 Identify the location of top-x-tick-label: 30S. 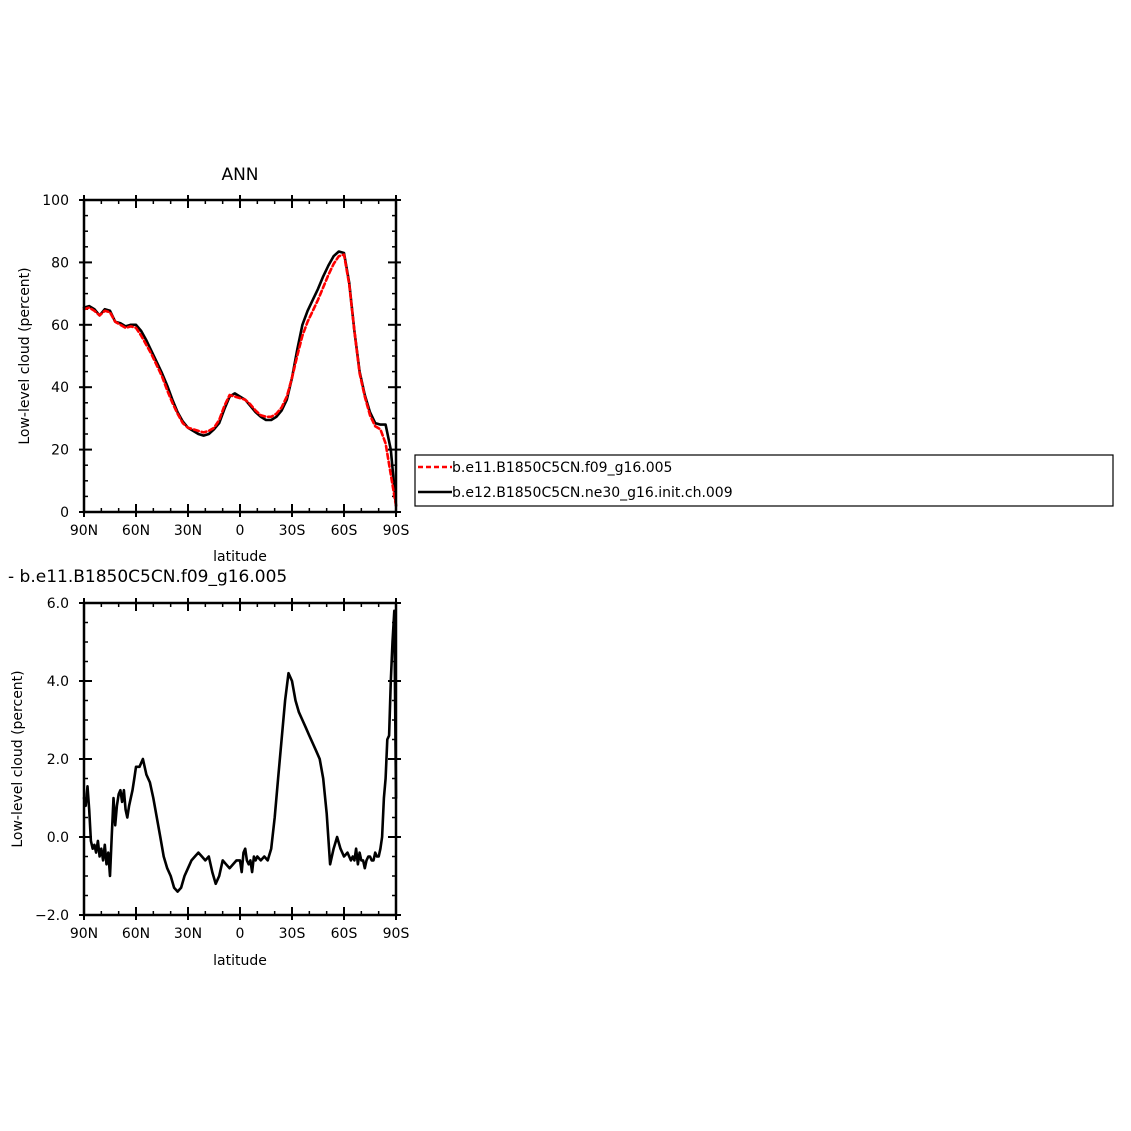
(292, 531).